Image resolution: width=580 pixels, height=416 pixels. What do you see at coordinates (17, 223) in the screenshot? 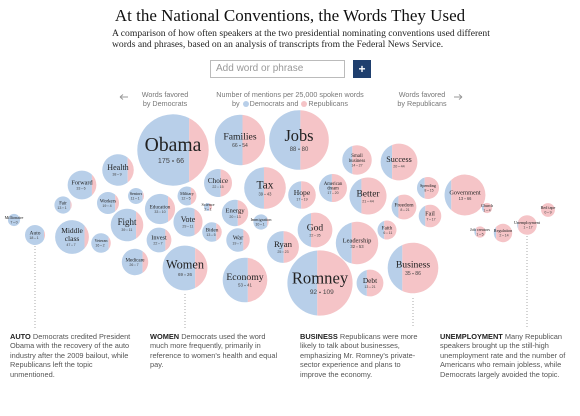
I see `rep-value: 0` at bounding box center [17, 223].